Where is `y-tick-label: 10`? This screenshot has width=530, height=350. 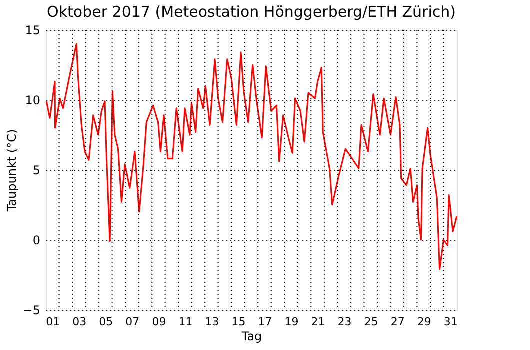
y-tick-label: 10 is located at coordinates (32, 101).